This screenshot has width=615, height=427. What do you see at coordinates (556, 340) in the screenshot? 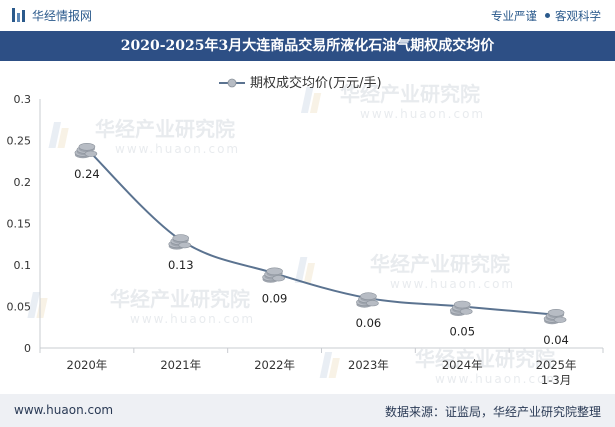
I see `data-label: 0.04` at bounding box center [556, 340].